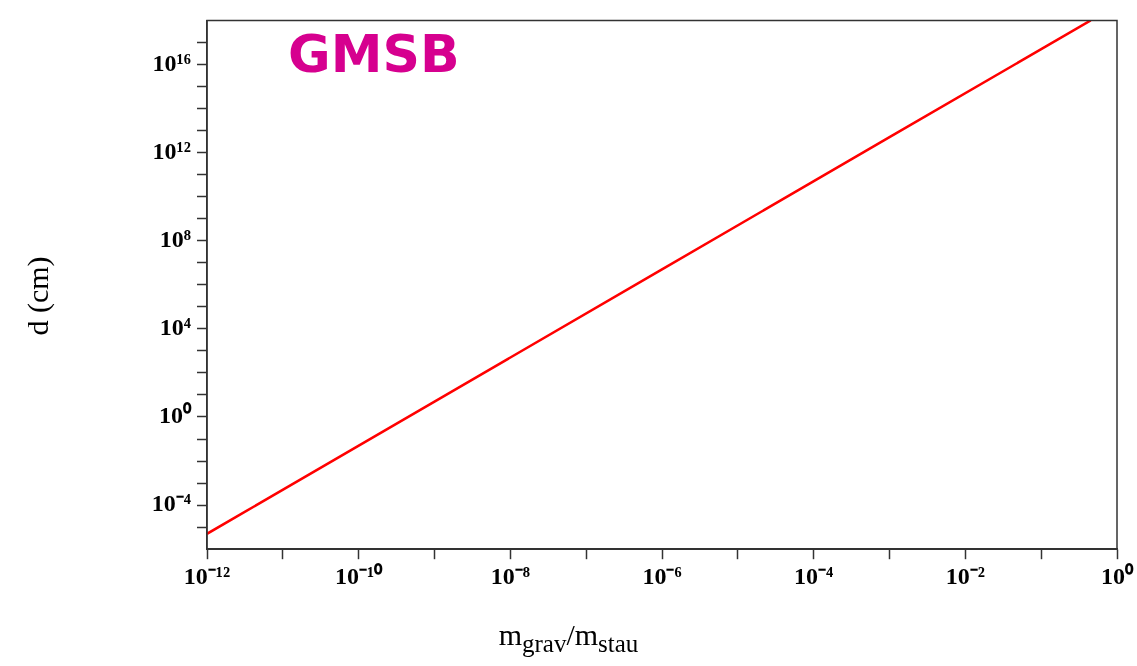  Describe the element at coordinates (965, 575) in the screenshot. I see `x-tick-label: 10⁻²` at that location.